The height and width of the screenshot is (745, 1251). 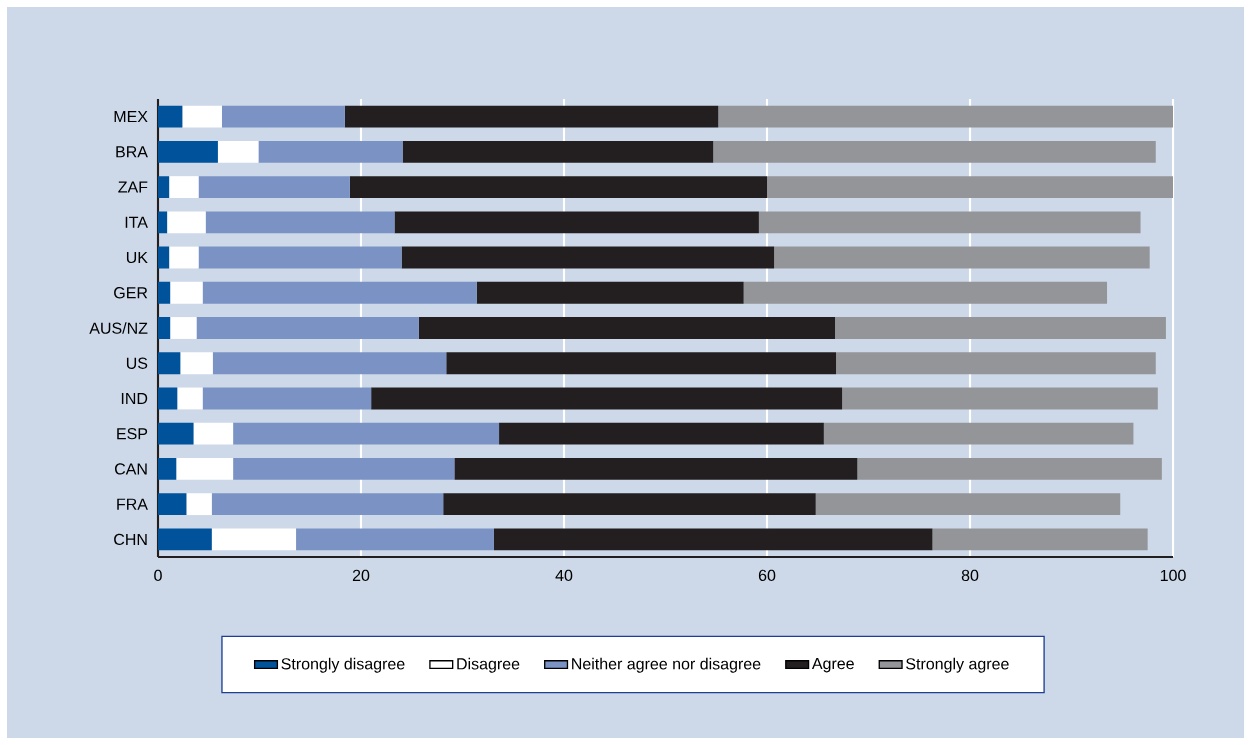 What do you see at coordinates (361, 575) in the screenshot?
I see `x-tick-label: 20` at bounding box center [361, 575].